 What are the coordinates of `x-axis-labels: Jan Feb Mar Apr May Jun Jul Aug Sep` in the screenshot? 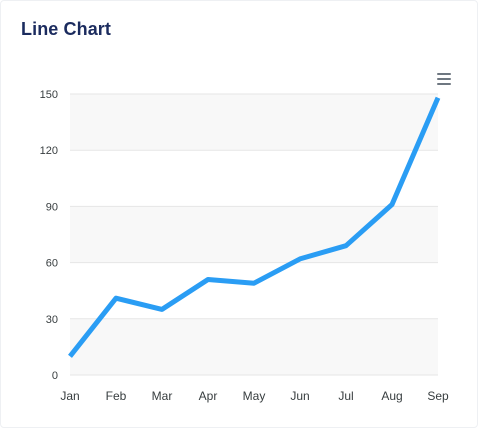 It's located at (254, 396).